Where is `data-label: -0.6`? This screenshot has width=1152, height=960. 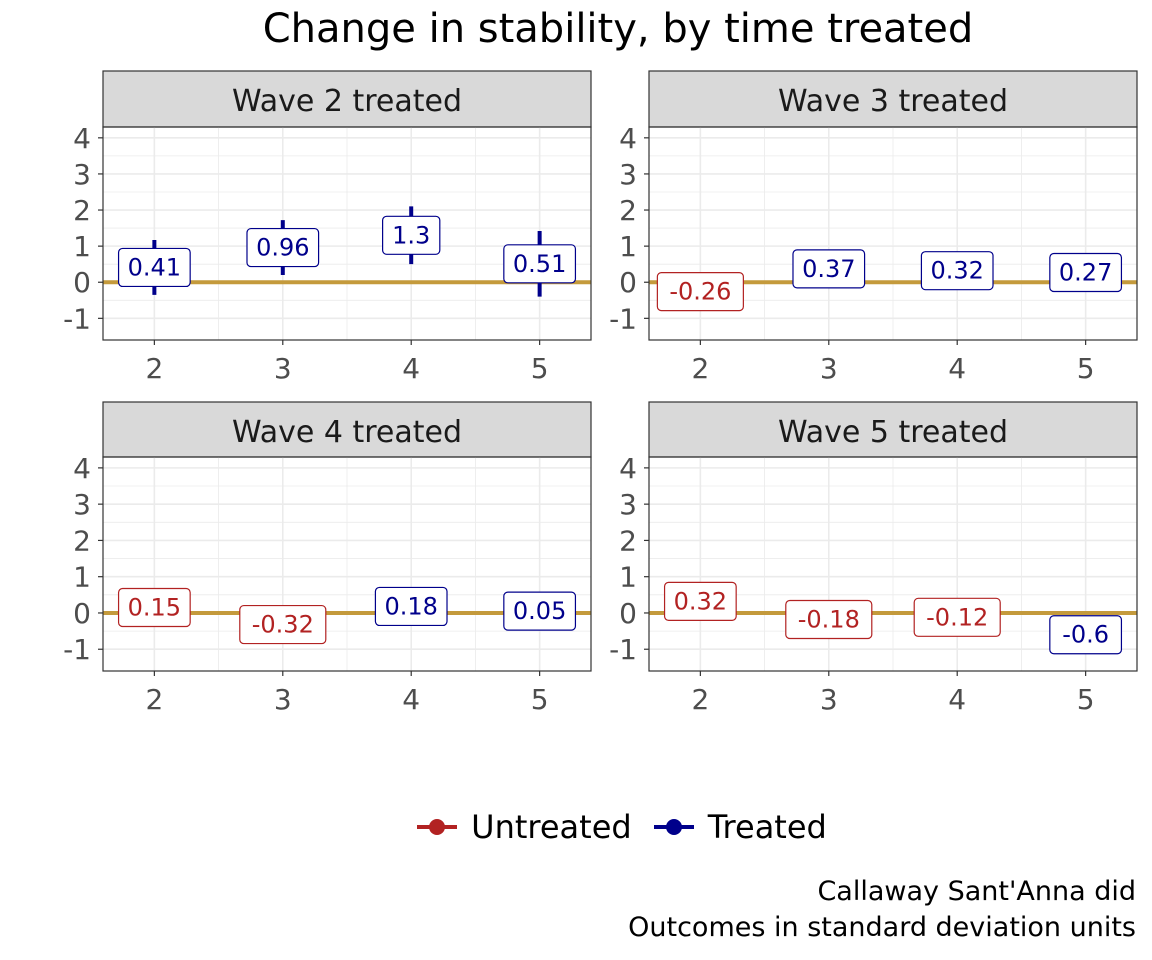 data-label: -0.6 is located at coordinates (1085, 635).